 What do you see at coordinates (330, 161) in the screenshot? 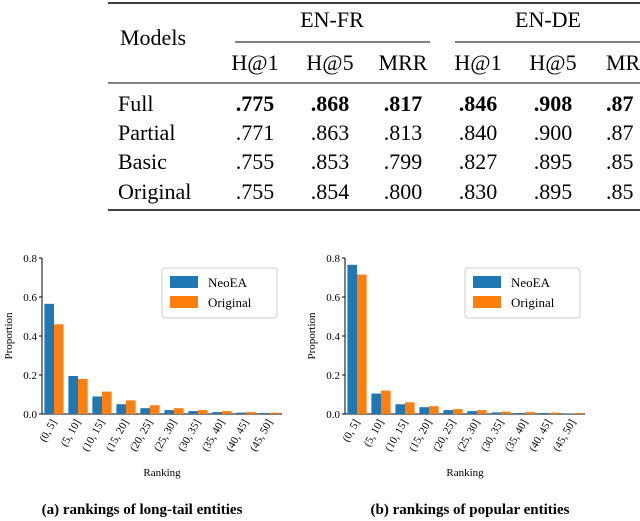
I see `cell: .853` at bounding box center [330, 161].